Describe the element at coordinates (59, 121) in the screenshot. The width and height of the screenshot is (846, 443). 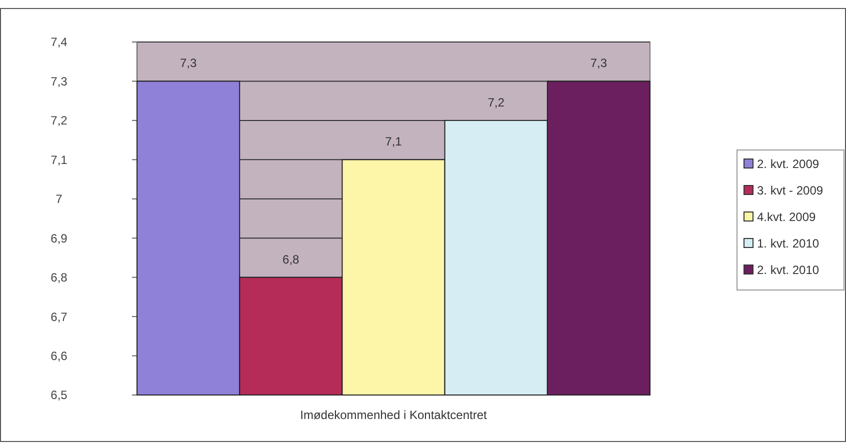
I see `y-tick-label: 7,2` at that location.